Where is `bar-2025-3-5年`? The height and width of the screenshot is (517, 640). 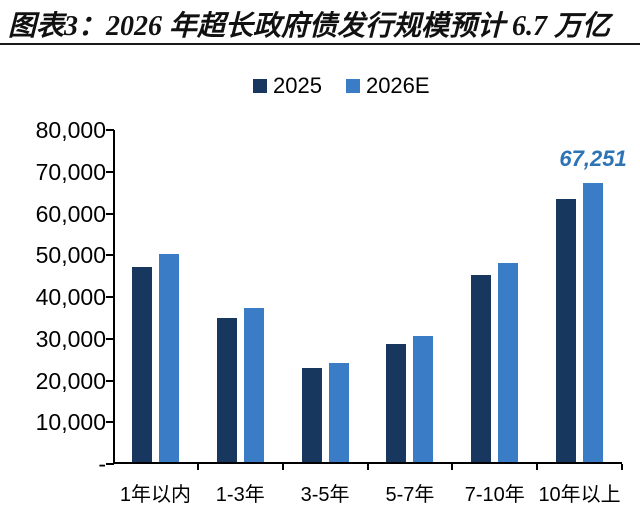 bar-2025-3-5年 is located at coordinates (311, 415).